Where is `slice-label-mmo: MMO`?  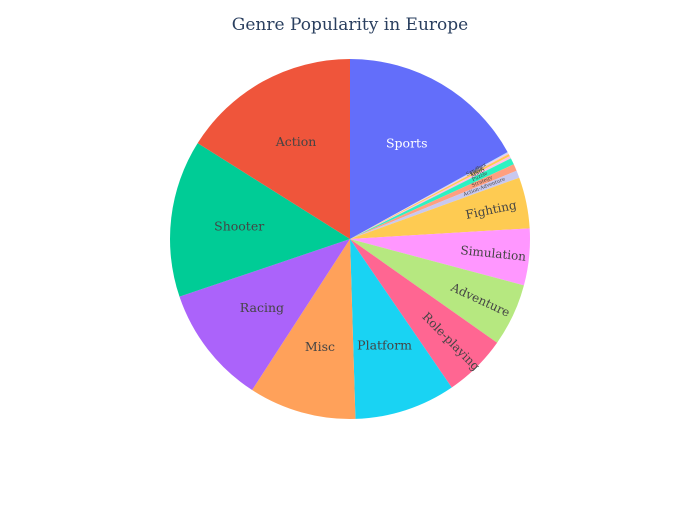
slice-label-mmo: MMO is located at coordinates (479, 174).